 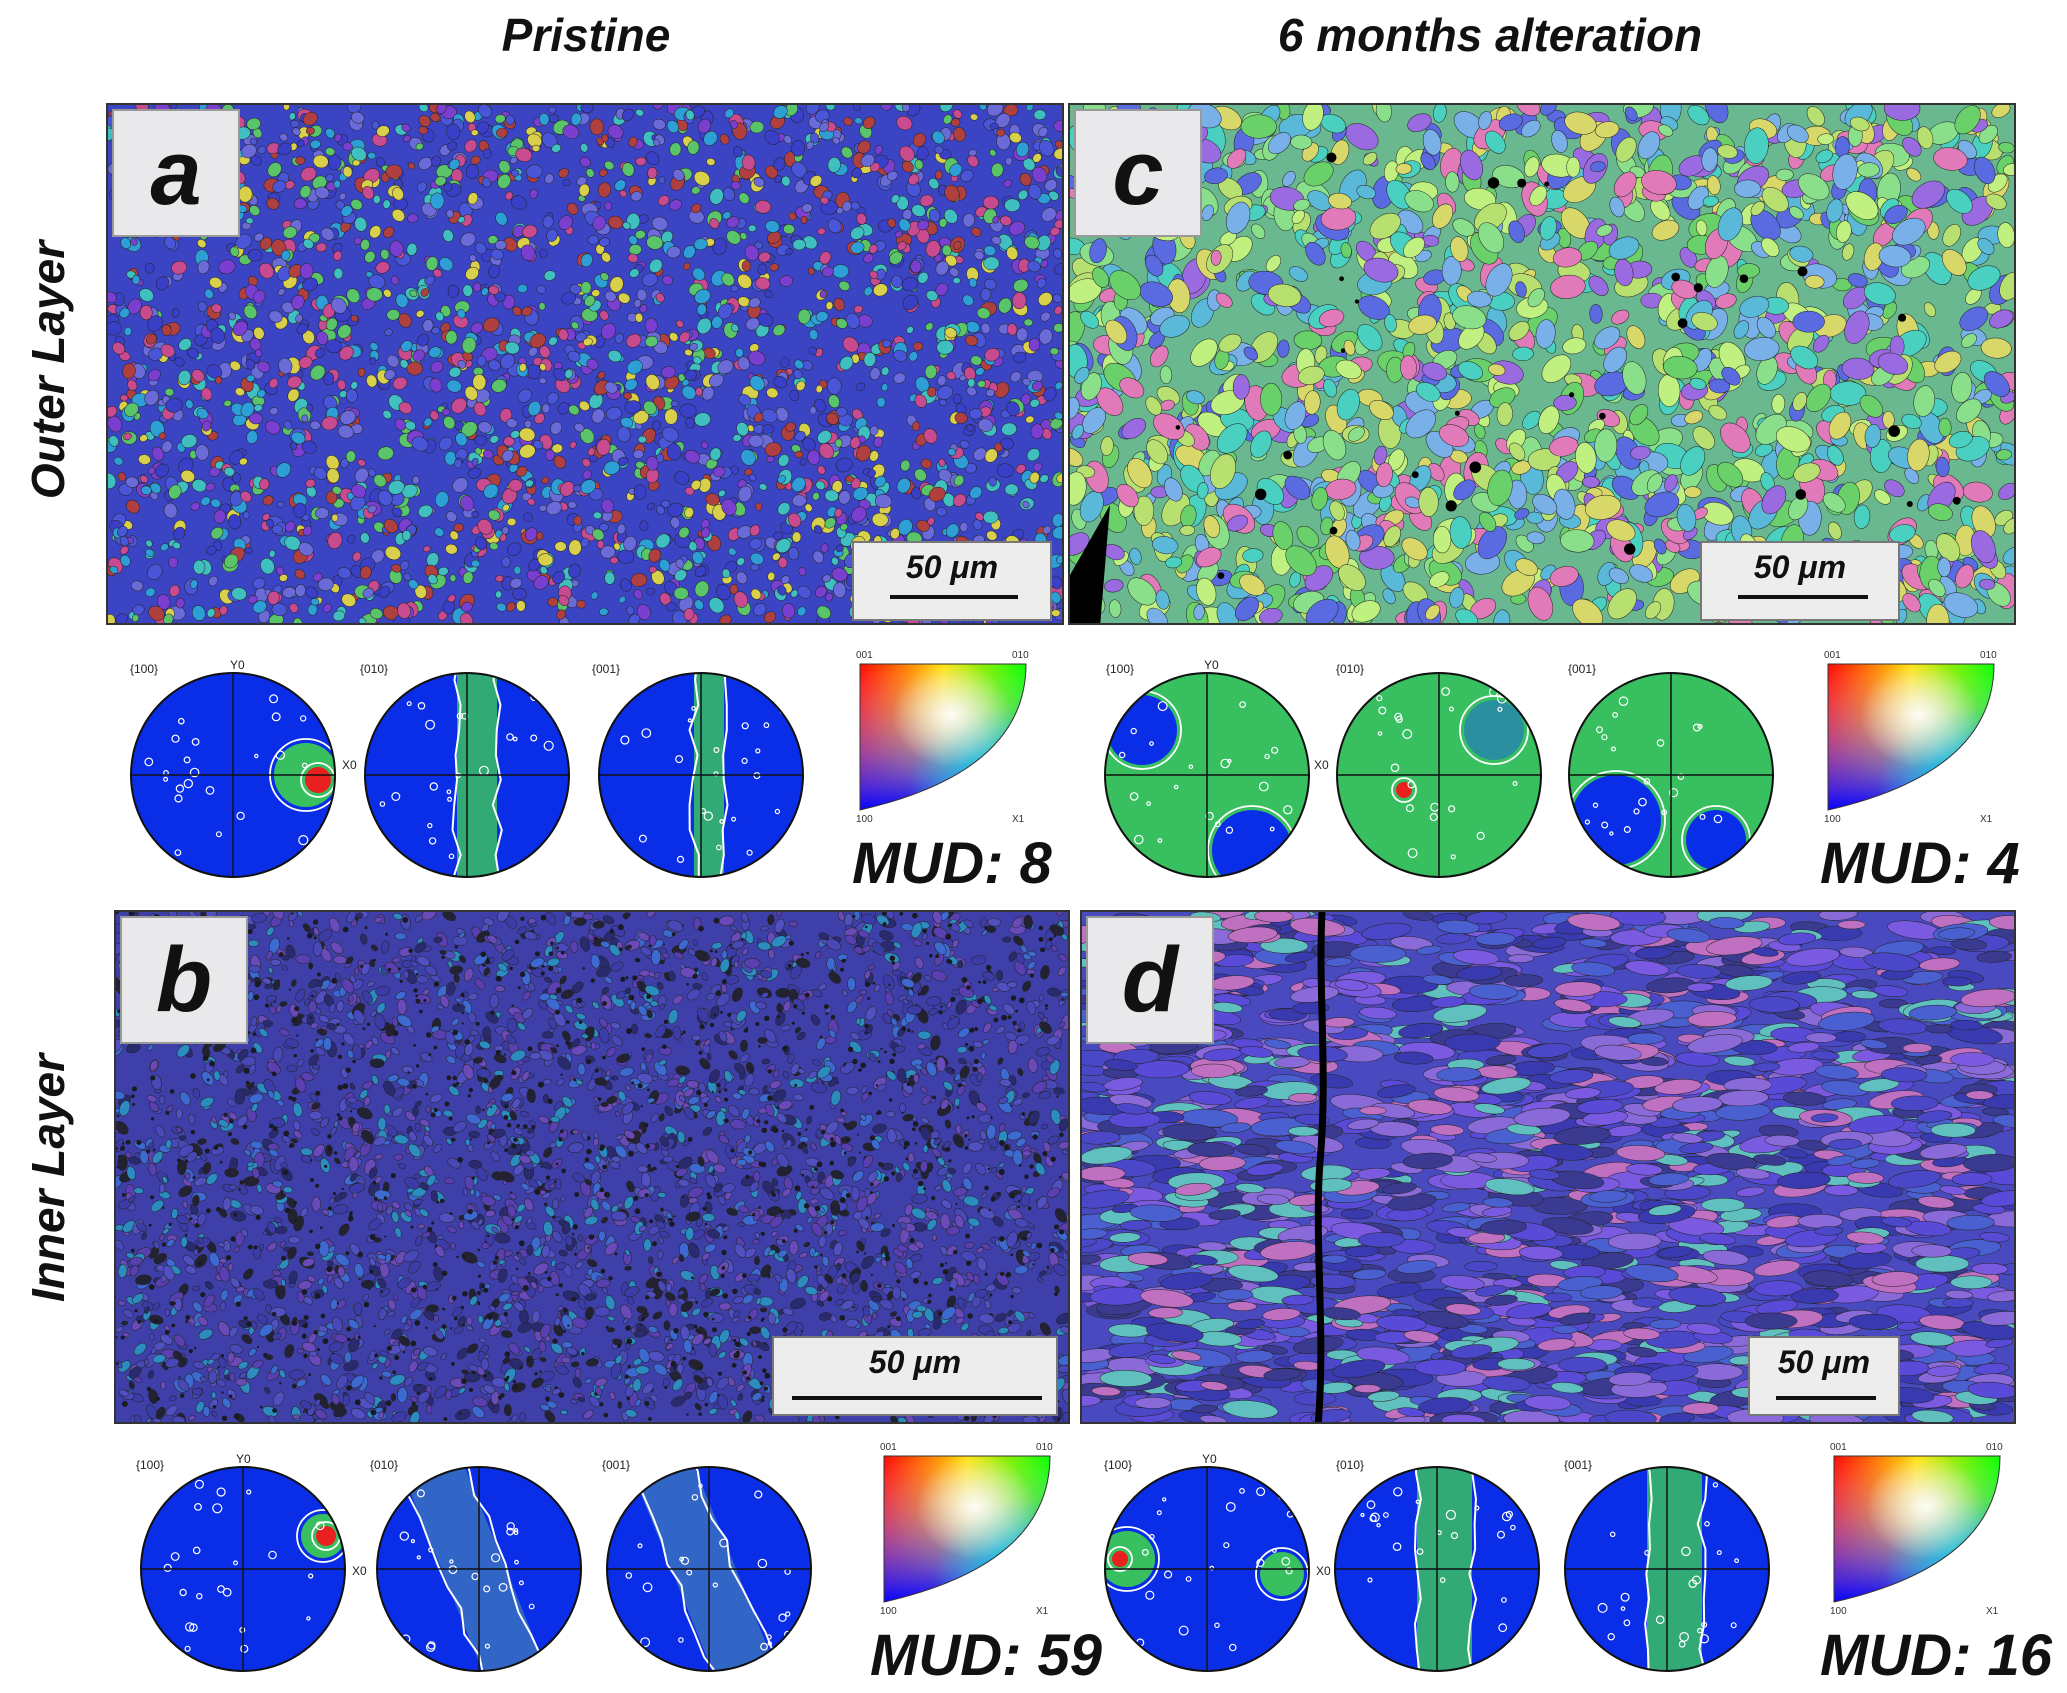 I want to click on row-title-inner: Inner Layer, so click(x=48, y=1178).